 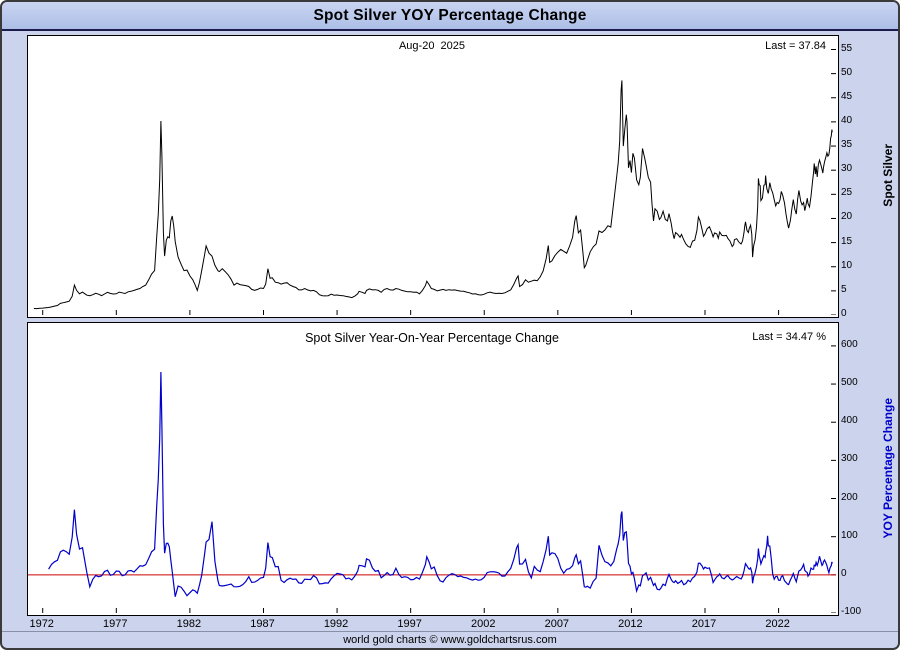 I want to click on y-axis-tick-label: 25, so click(x=847, y=193).